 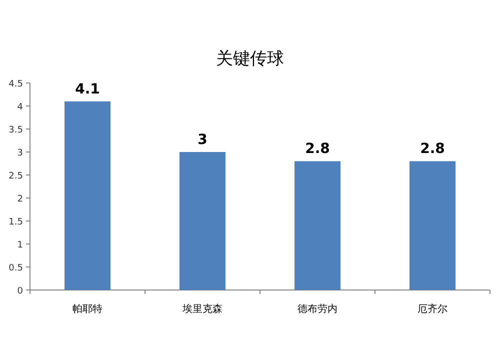 I want to click on y-tick-label: 1.5, so click(x=15, y=223).